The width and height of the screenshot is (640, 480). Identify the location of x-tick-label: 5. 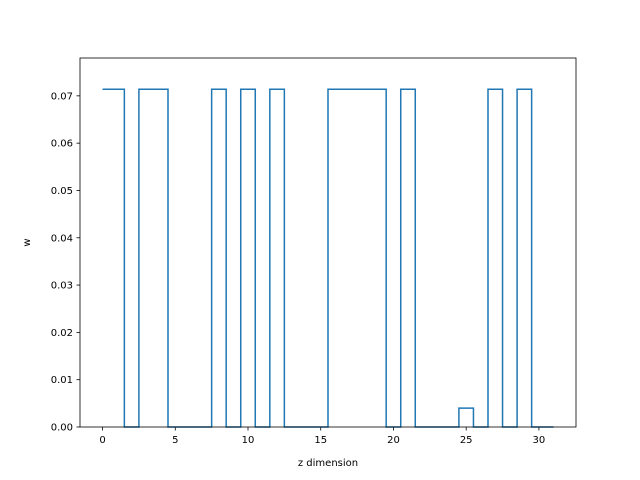
(175, 440).